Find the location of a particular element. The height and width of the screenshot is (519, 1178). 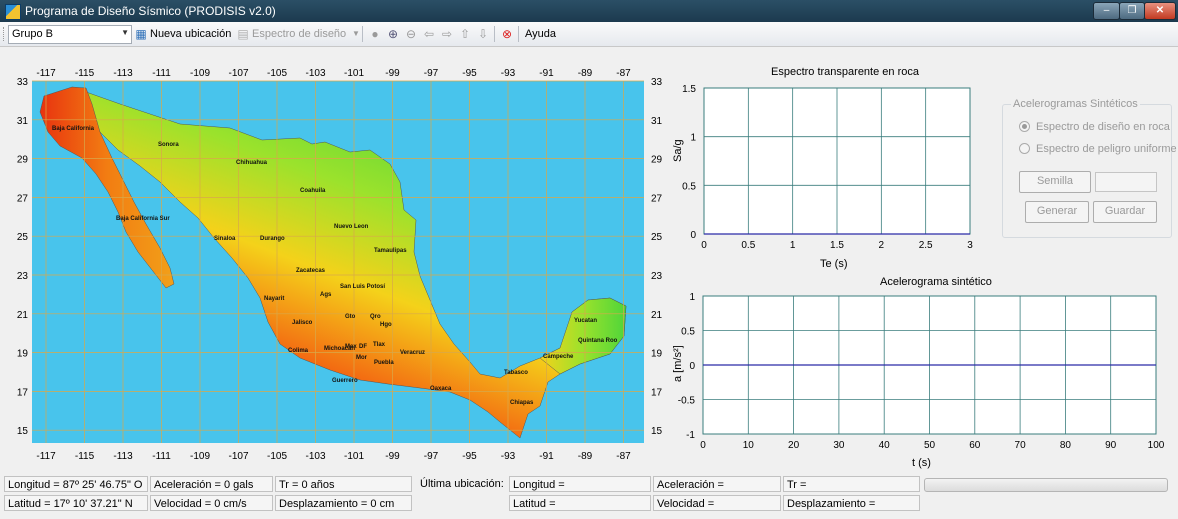

yucatan-peninsula is located at coordinates (583, 336).